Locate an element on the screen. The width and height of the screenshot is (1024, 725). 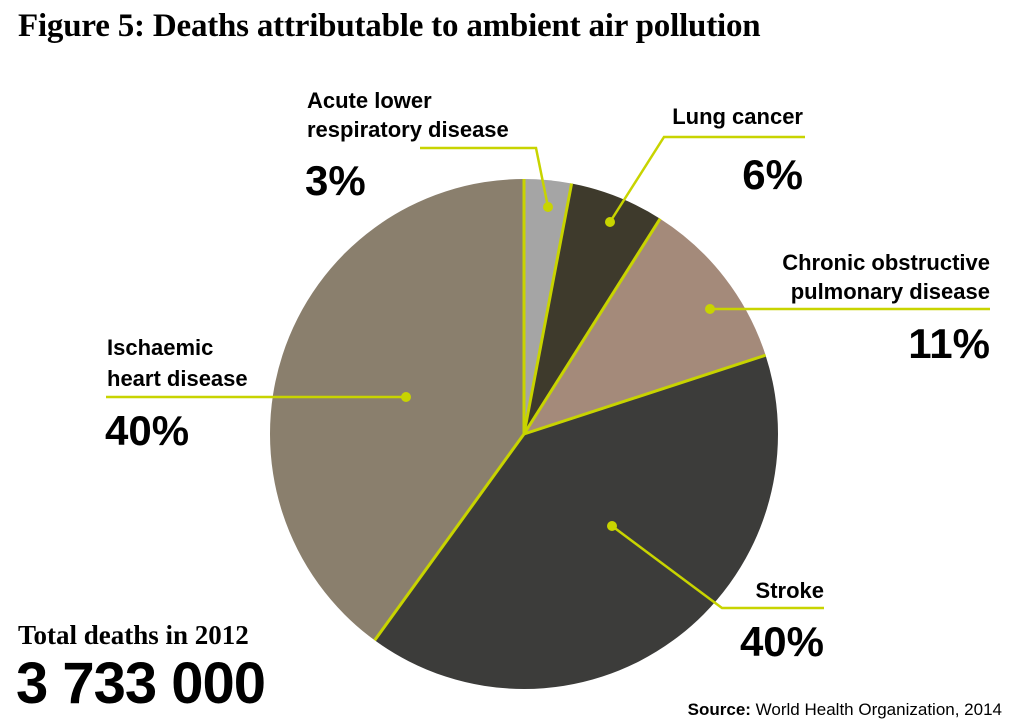
slice-label-acute-lower-respiratory-disease: respiratory disease is located at coordinates (408, 129).